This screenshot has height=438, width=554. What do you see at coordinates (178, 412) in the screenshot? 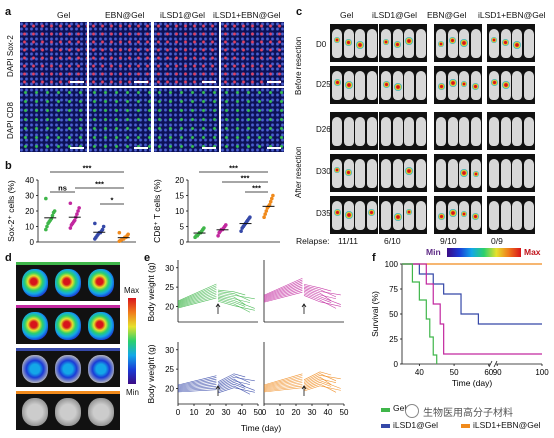
I see `x-tick-label: 0` at bounding box center [178, 412].